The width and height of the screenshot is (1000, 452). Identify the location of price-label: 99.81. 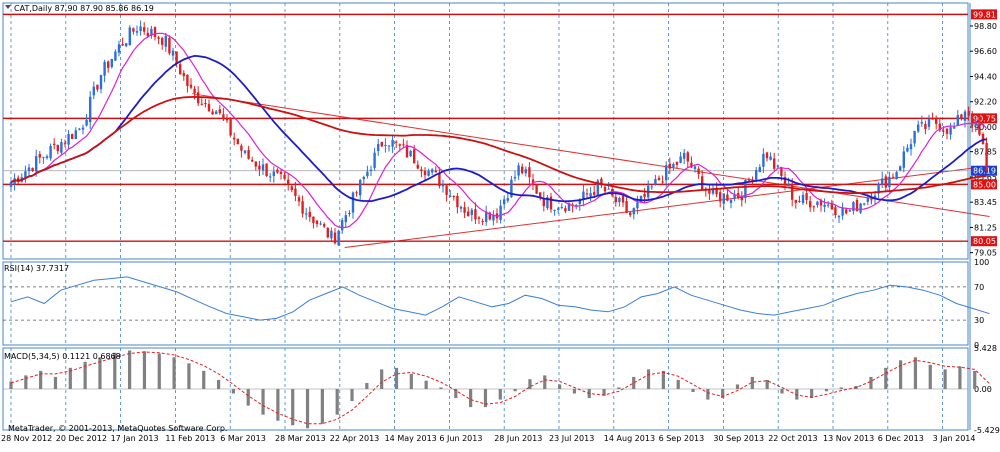
(984, 14).